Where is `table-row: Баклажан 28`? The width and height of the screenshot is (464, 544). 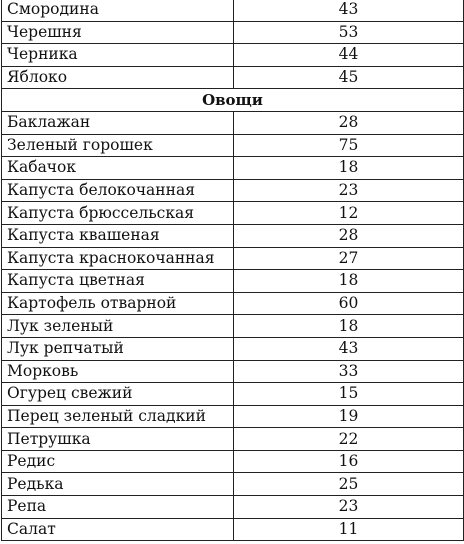
table-row: Баклажан 28 is located at coordinates (232, 122).